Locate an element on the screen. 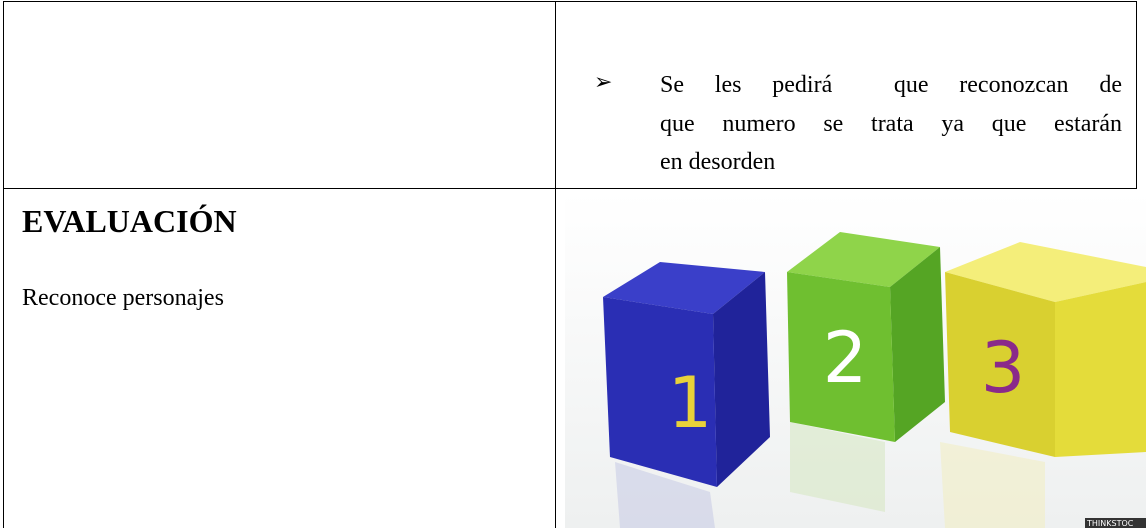  cube-label: 2 is located at coordinates (845, 358).